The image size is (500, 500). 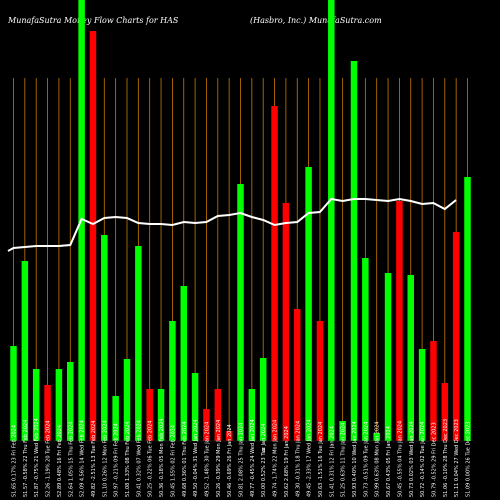 What do you see at coordinates (400, 459) in the screenshot?
I see `x-tick-label: 50.45 -0.55% 04 Thu Jan 2024` at bounding box center [400, 459].